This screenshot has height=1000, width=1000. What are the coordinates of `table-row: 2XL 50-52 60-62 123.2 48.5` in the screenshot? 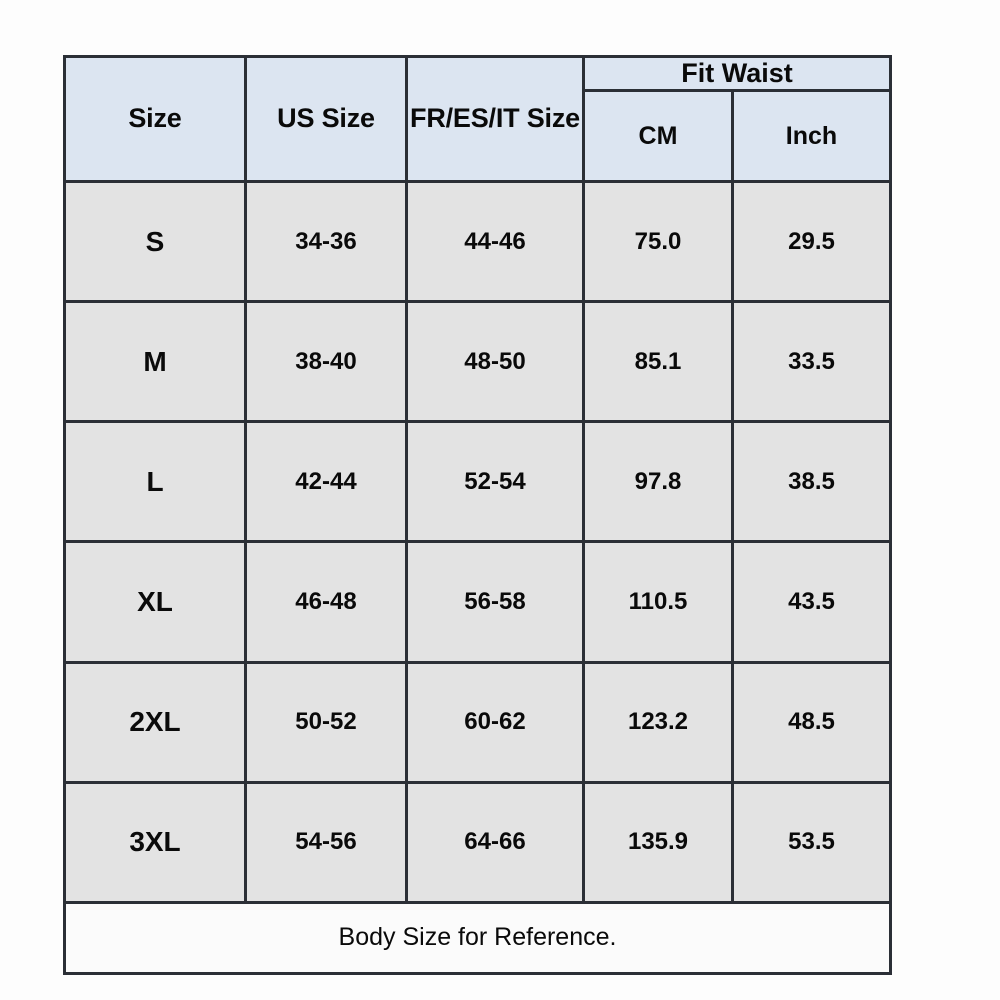 It's located at (477, 722).